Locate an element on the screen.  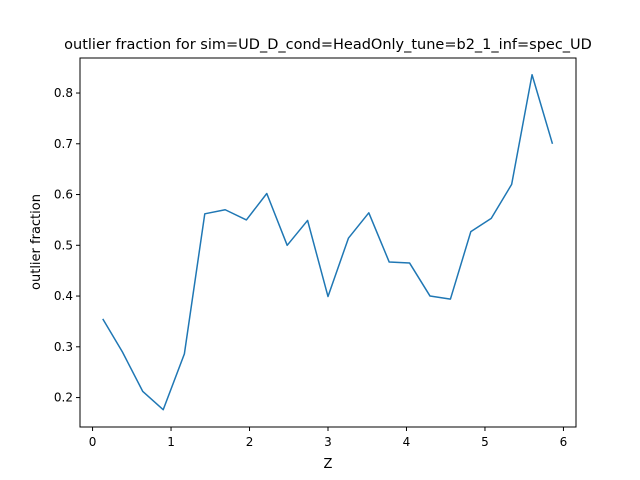
x-tick-label: 0 is located at coordinates (93, 442).